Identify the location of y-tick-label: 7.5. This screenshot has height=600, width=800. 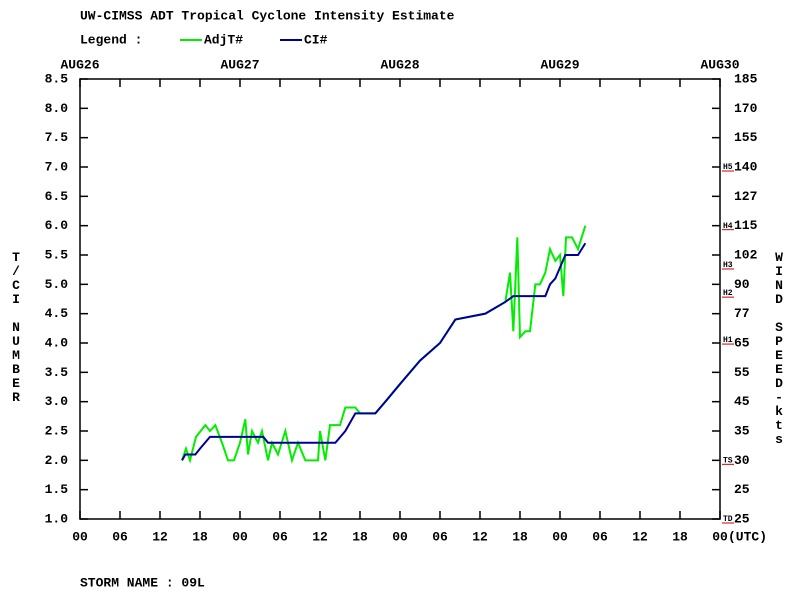
(57, 137).